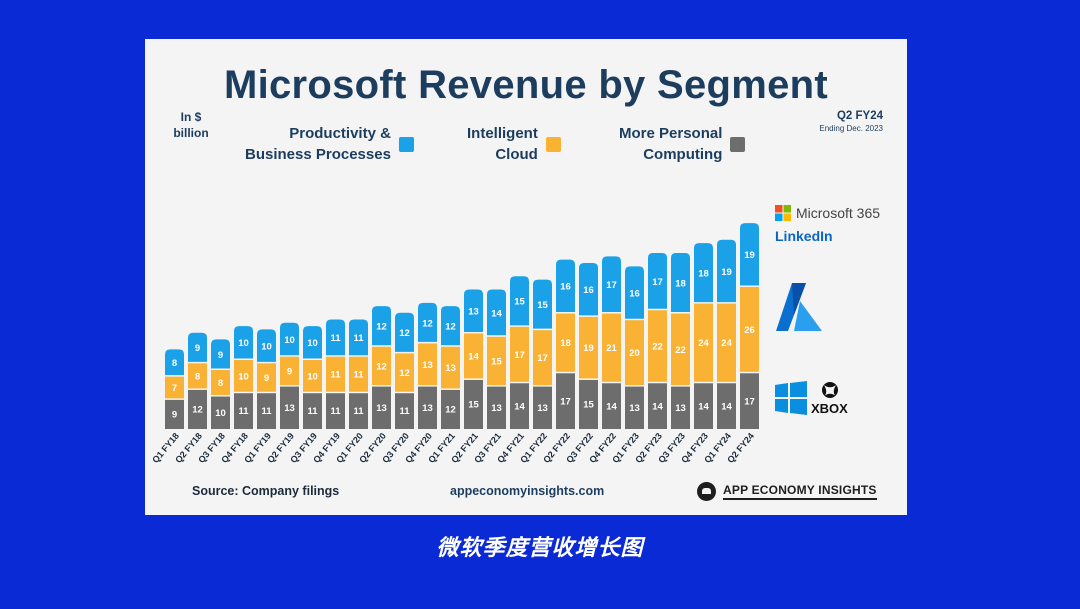 The height and width of the screenshot is (609, 1080). Describe the element at coordinates (706, 491) in the screenshot. I see `brand-icon` at that location.